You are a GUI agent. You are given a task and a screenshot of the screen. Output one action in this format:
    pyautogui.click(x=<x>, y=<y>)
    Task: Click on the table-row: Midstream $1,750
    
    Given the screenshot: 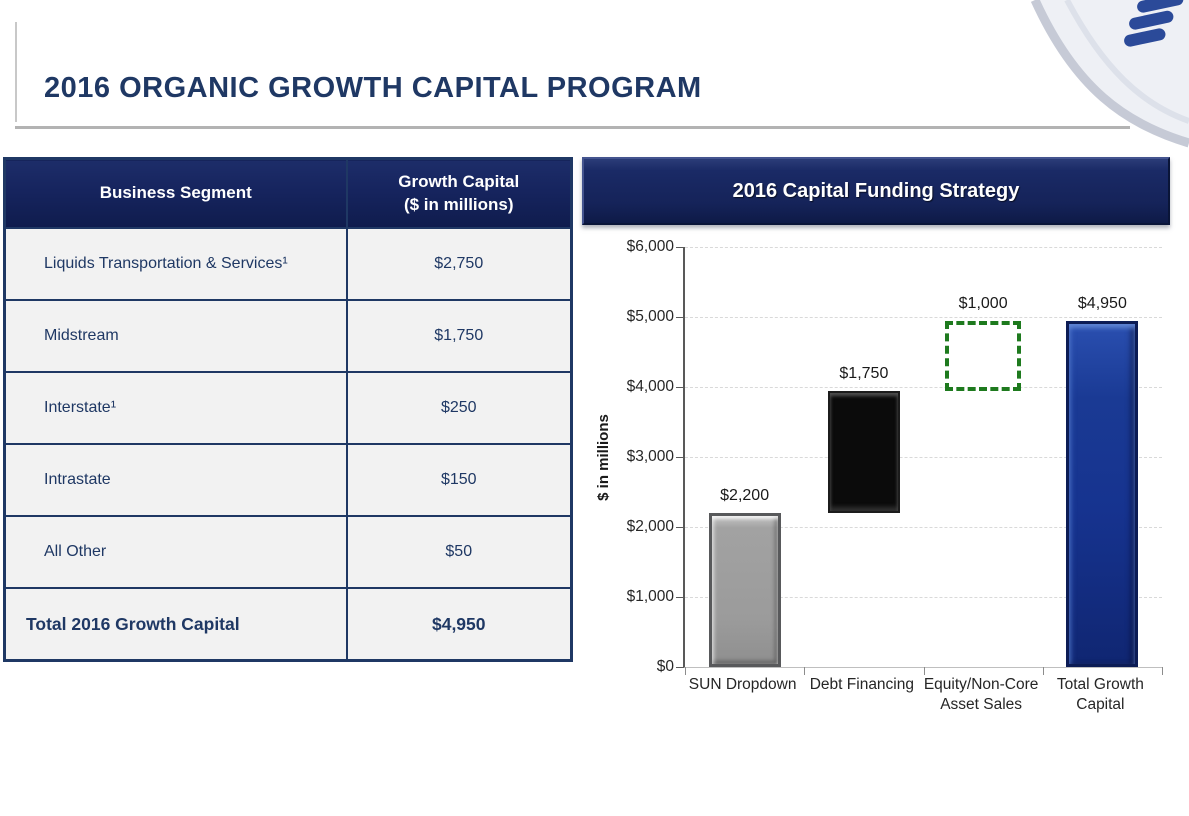 What is the action you would take?
    pyautogui.click(x=288, y=336)
    